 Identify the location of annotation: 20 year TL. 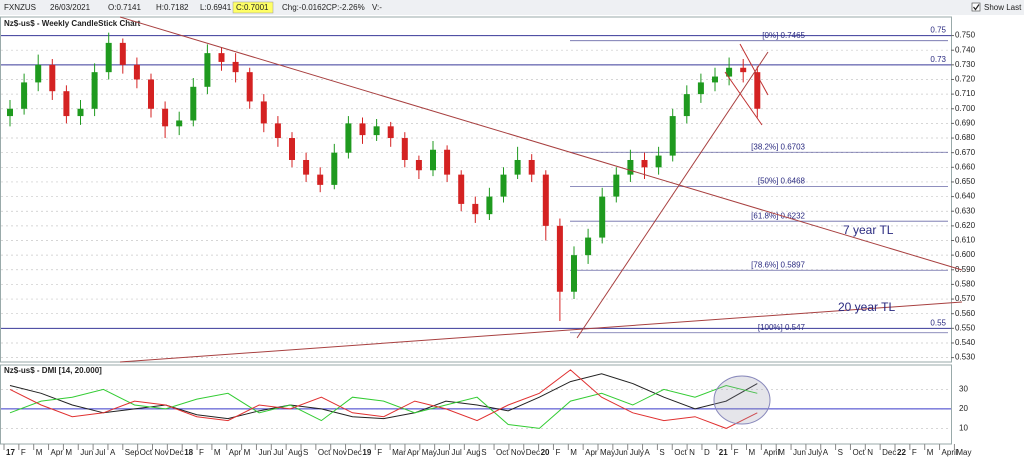
(866, 307).